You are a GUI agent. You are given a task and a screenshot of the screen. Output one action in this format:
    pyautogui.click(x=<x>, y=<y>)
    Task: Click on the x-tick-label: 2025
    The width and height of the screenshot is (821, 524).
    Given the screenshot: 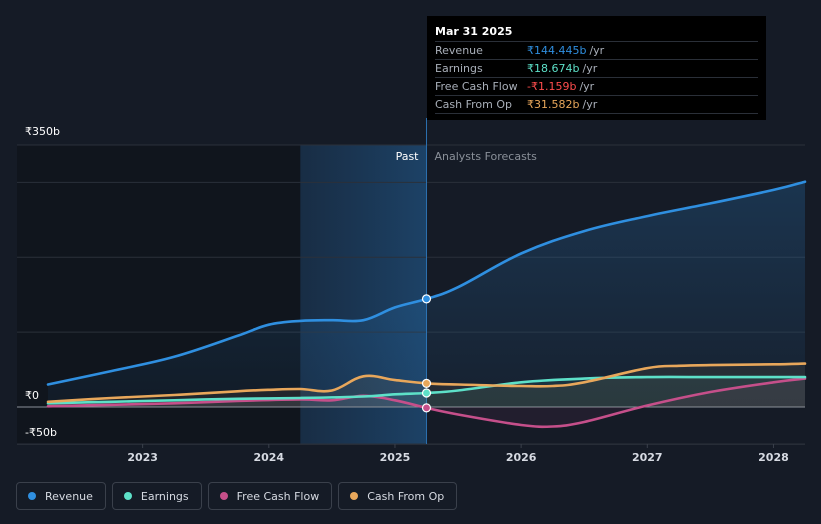 What is the action you would take?
    pyautogui.click(x=395, y=457)
    